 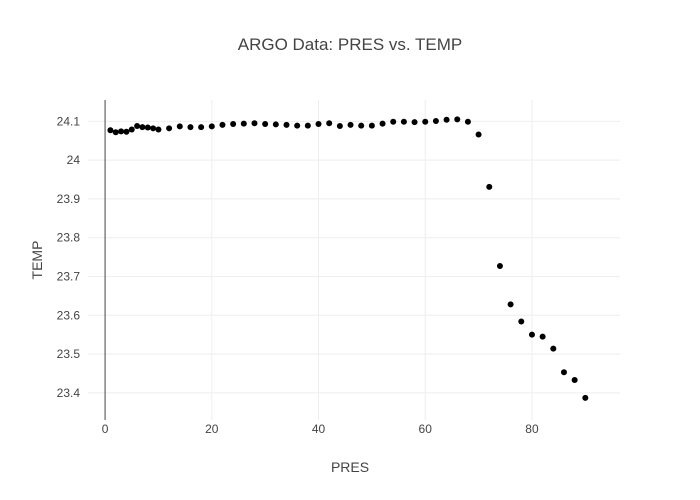 I want to click on y-tick-label: 23.9, so click(x=69, y=199).